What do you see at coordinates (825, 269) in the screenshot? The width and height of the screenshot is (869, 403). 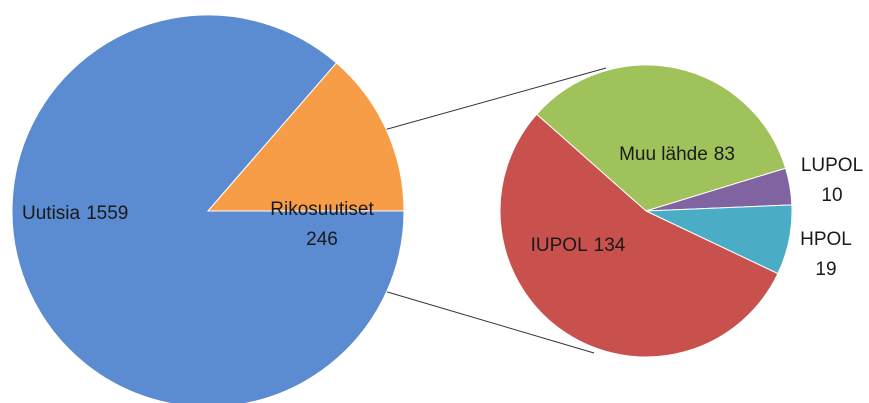 I see `label-part: 19` at bounding box center [825, 269].